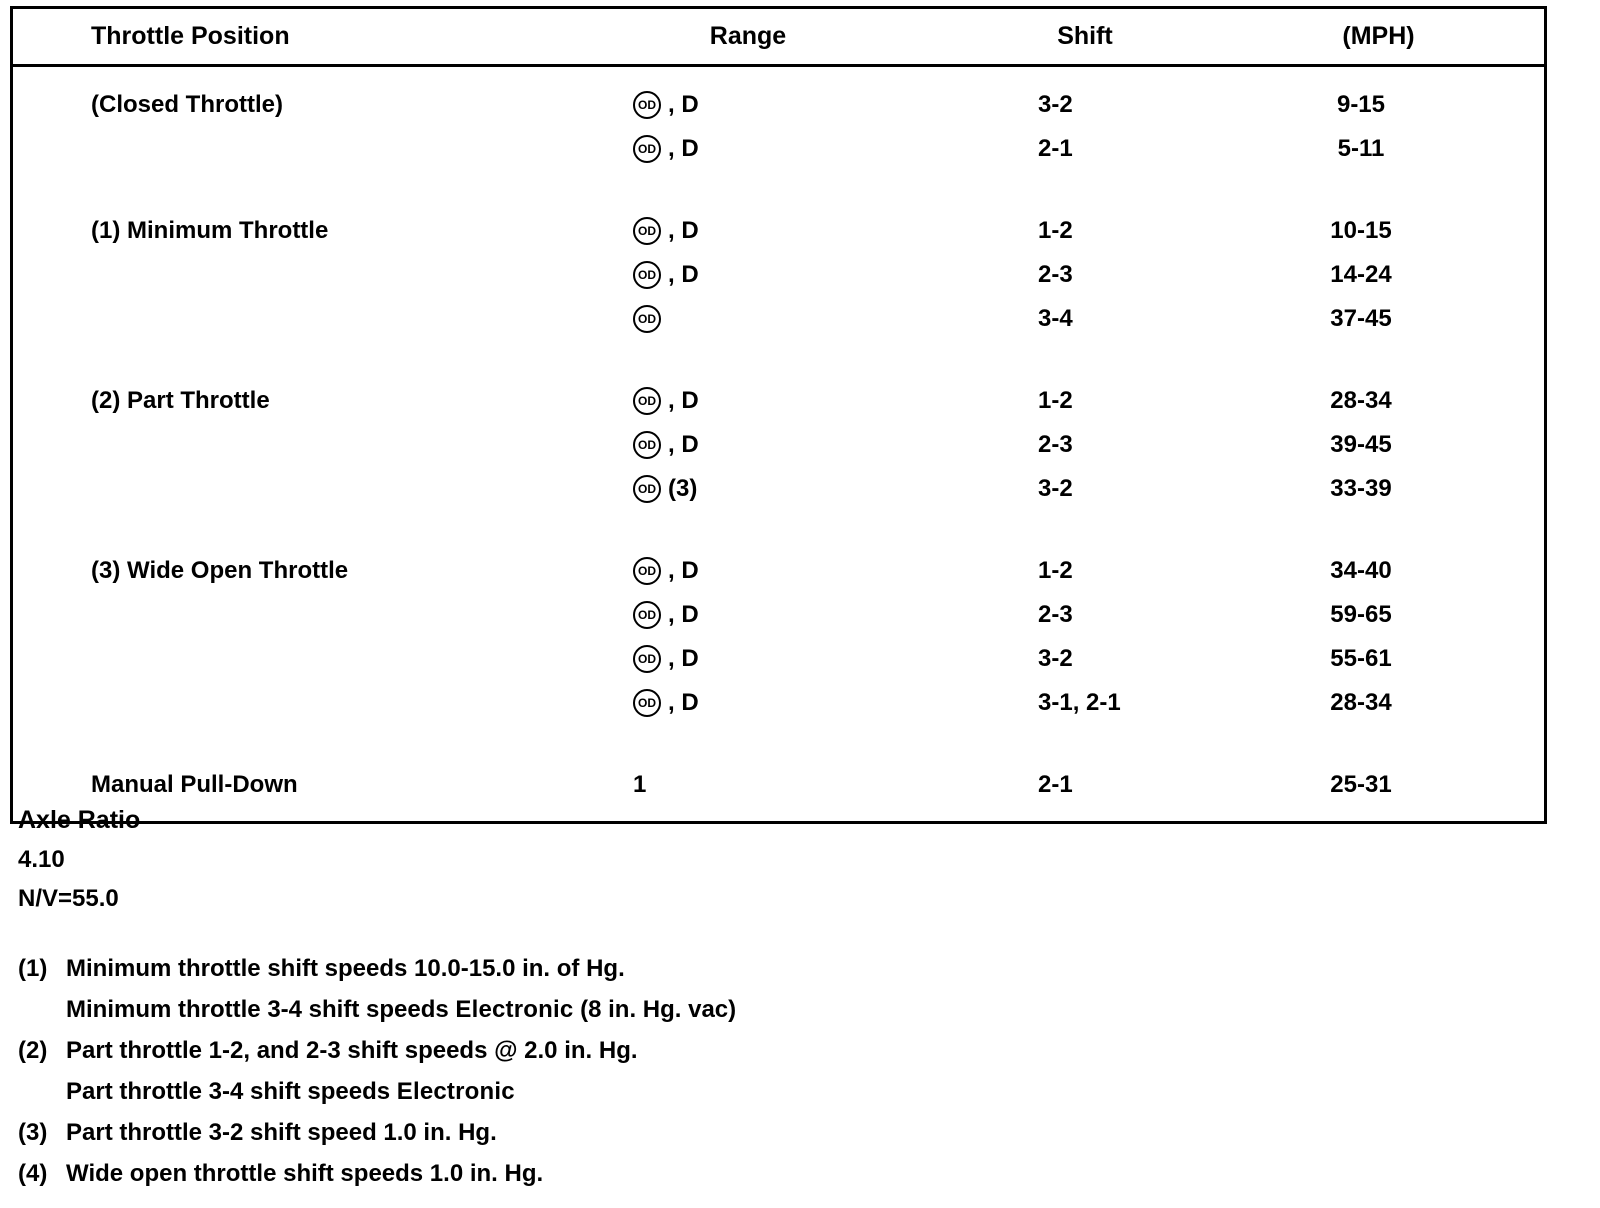 The width and height of the screenshot is (1600, 1208). What do you see at coordinates (1361, 570) in the screenshot?
I see `mph-cell: 34-40` at bounding box center [1361, 570].